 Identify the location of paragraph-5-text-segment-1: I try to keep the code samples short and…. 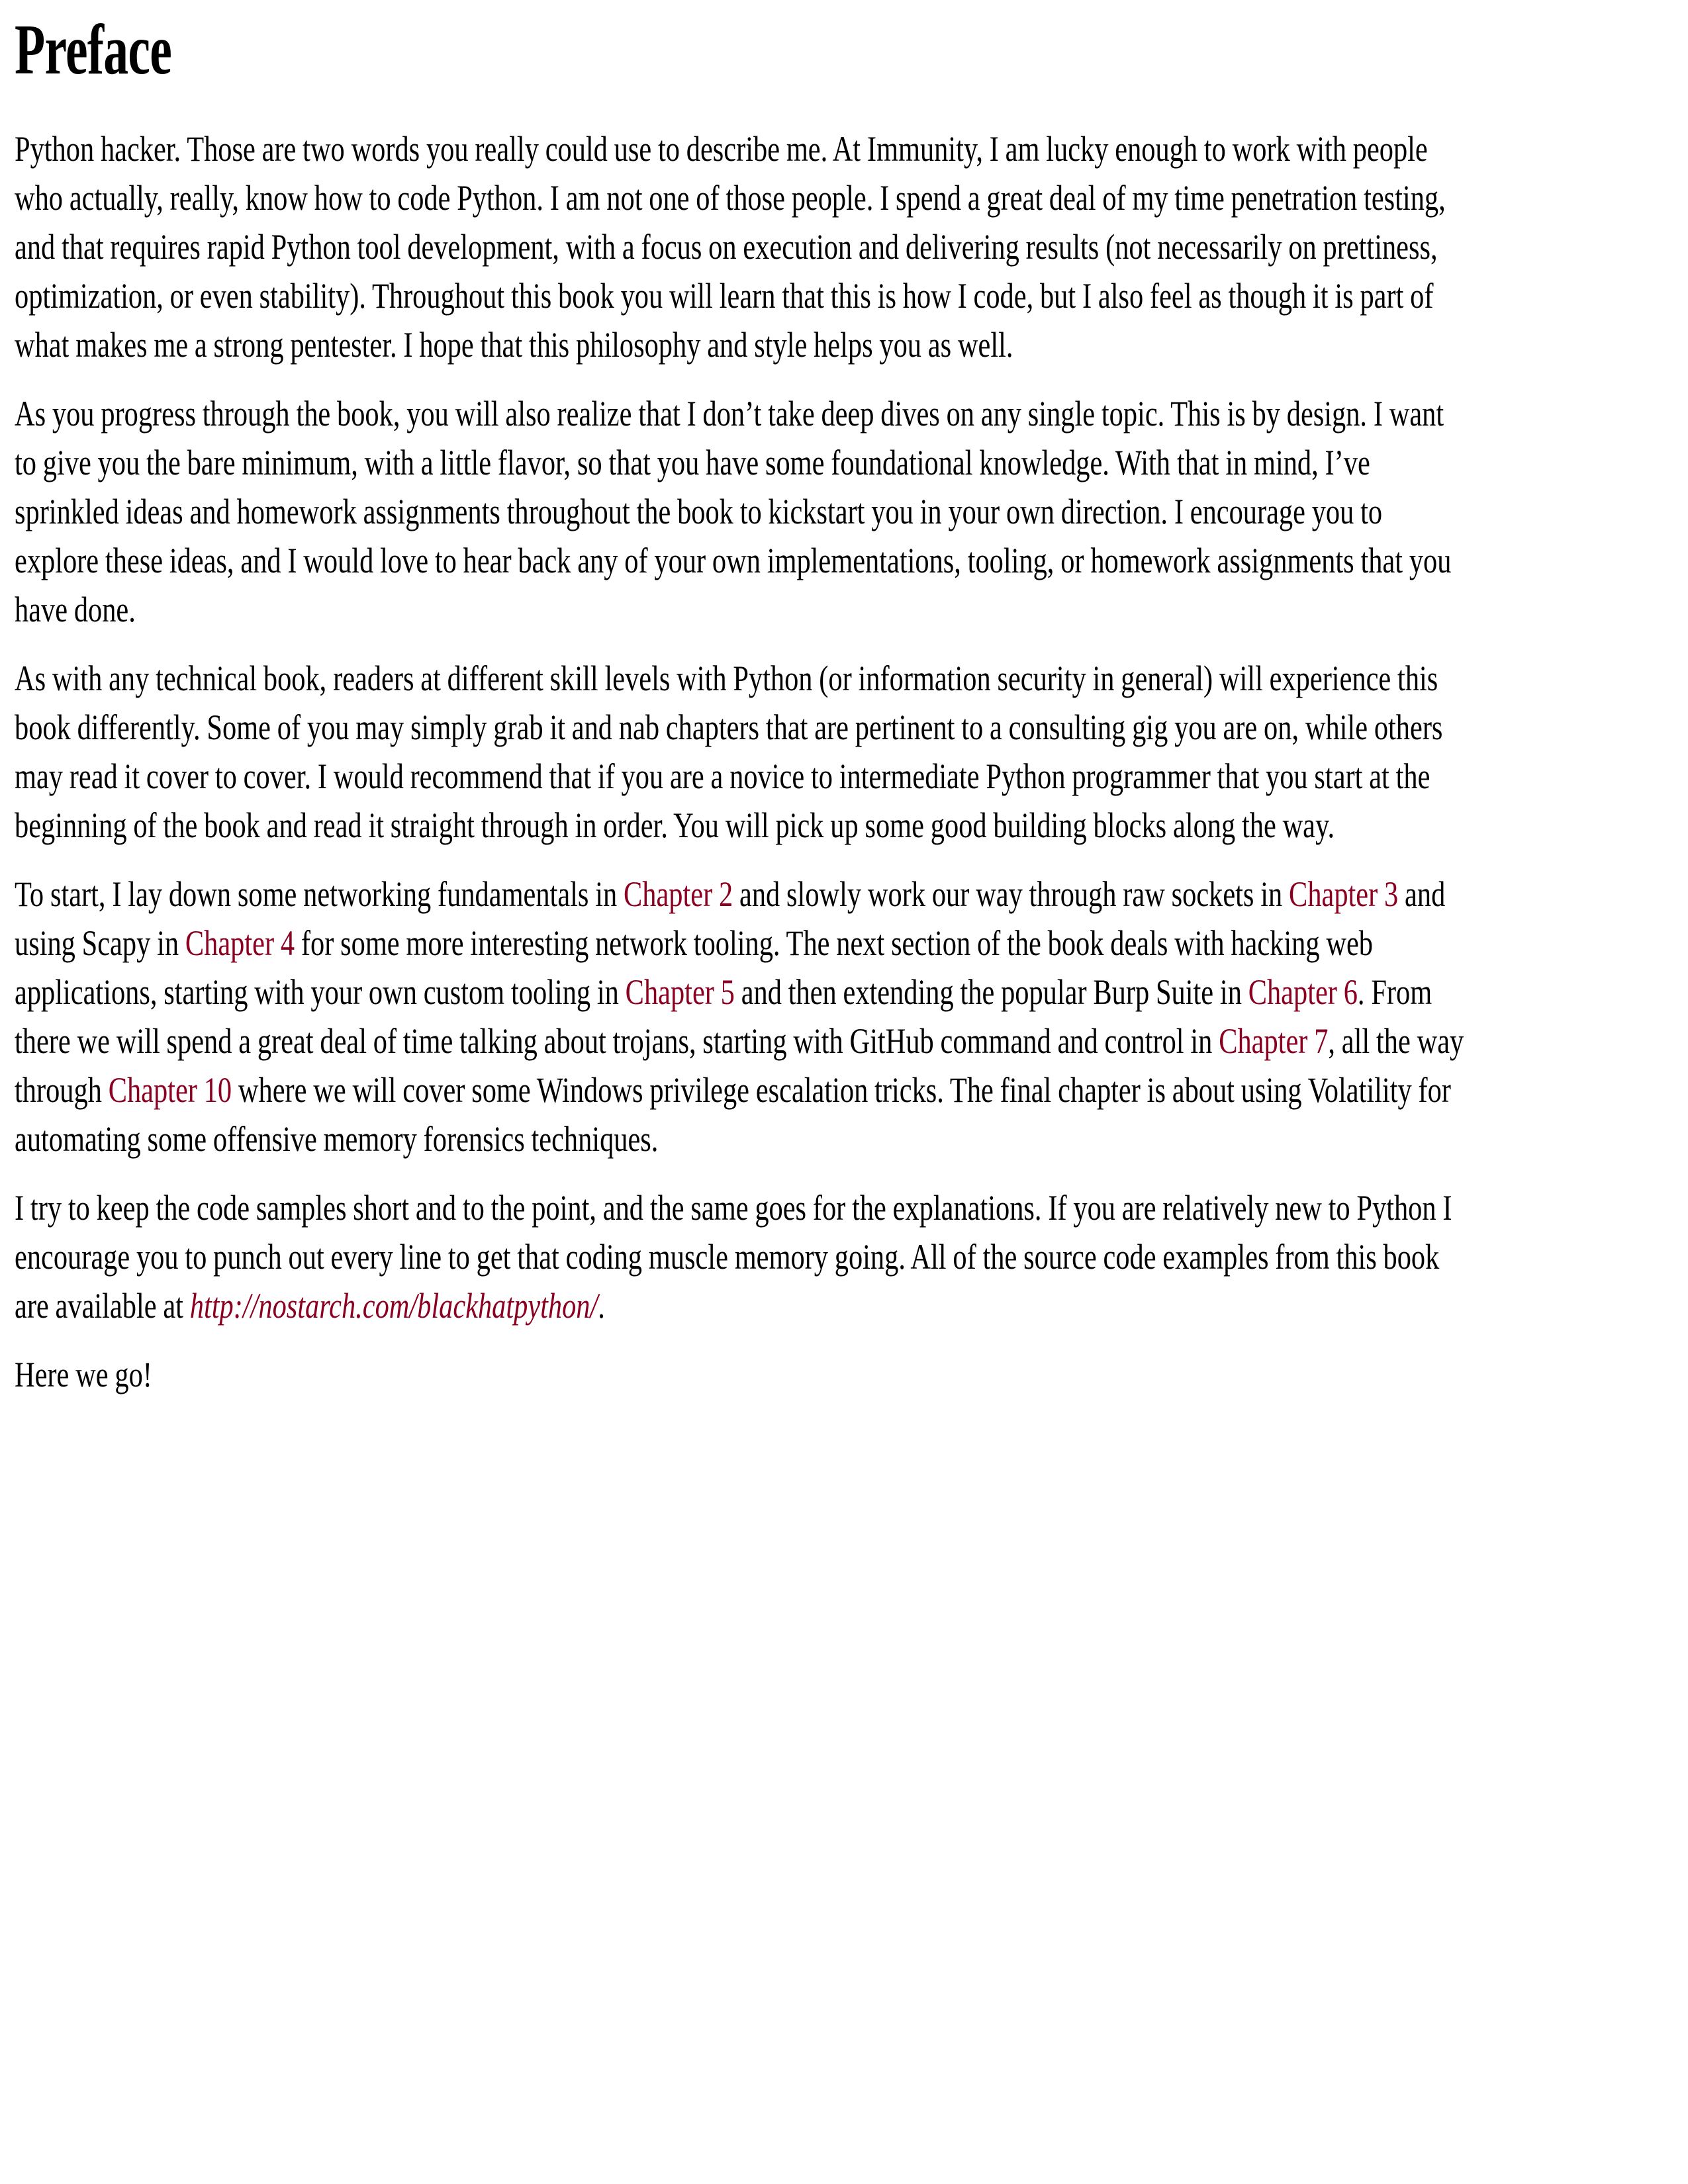
(733, 1257).